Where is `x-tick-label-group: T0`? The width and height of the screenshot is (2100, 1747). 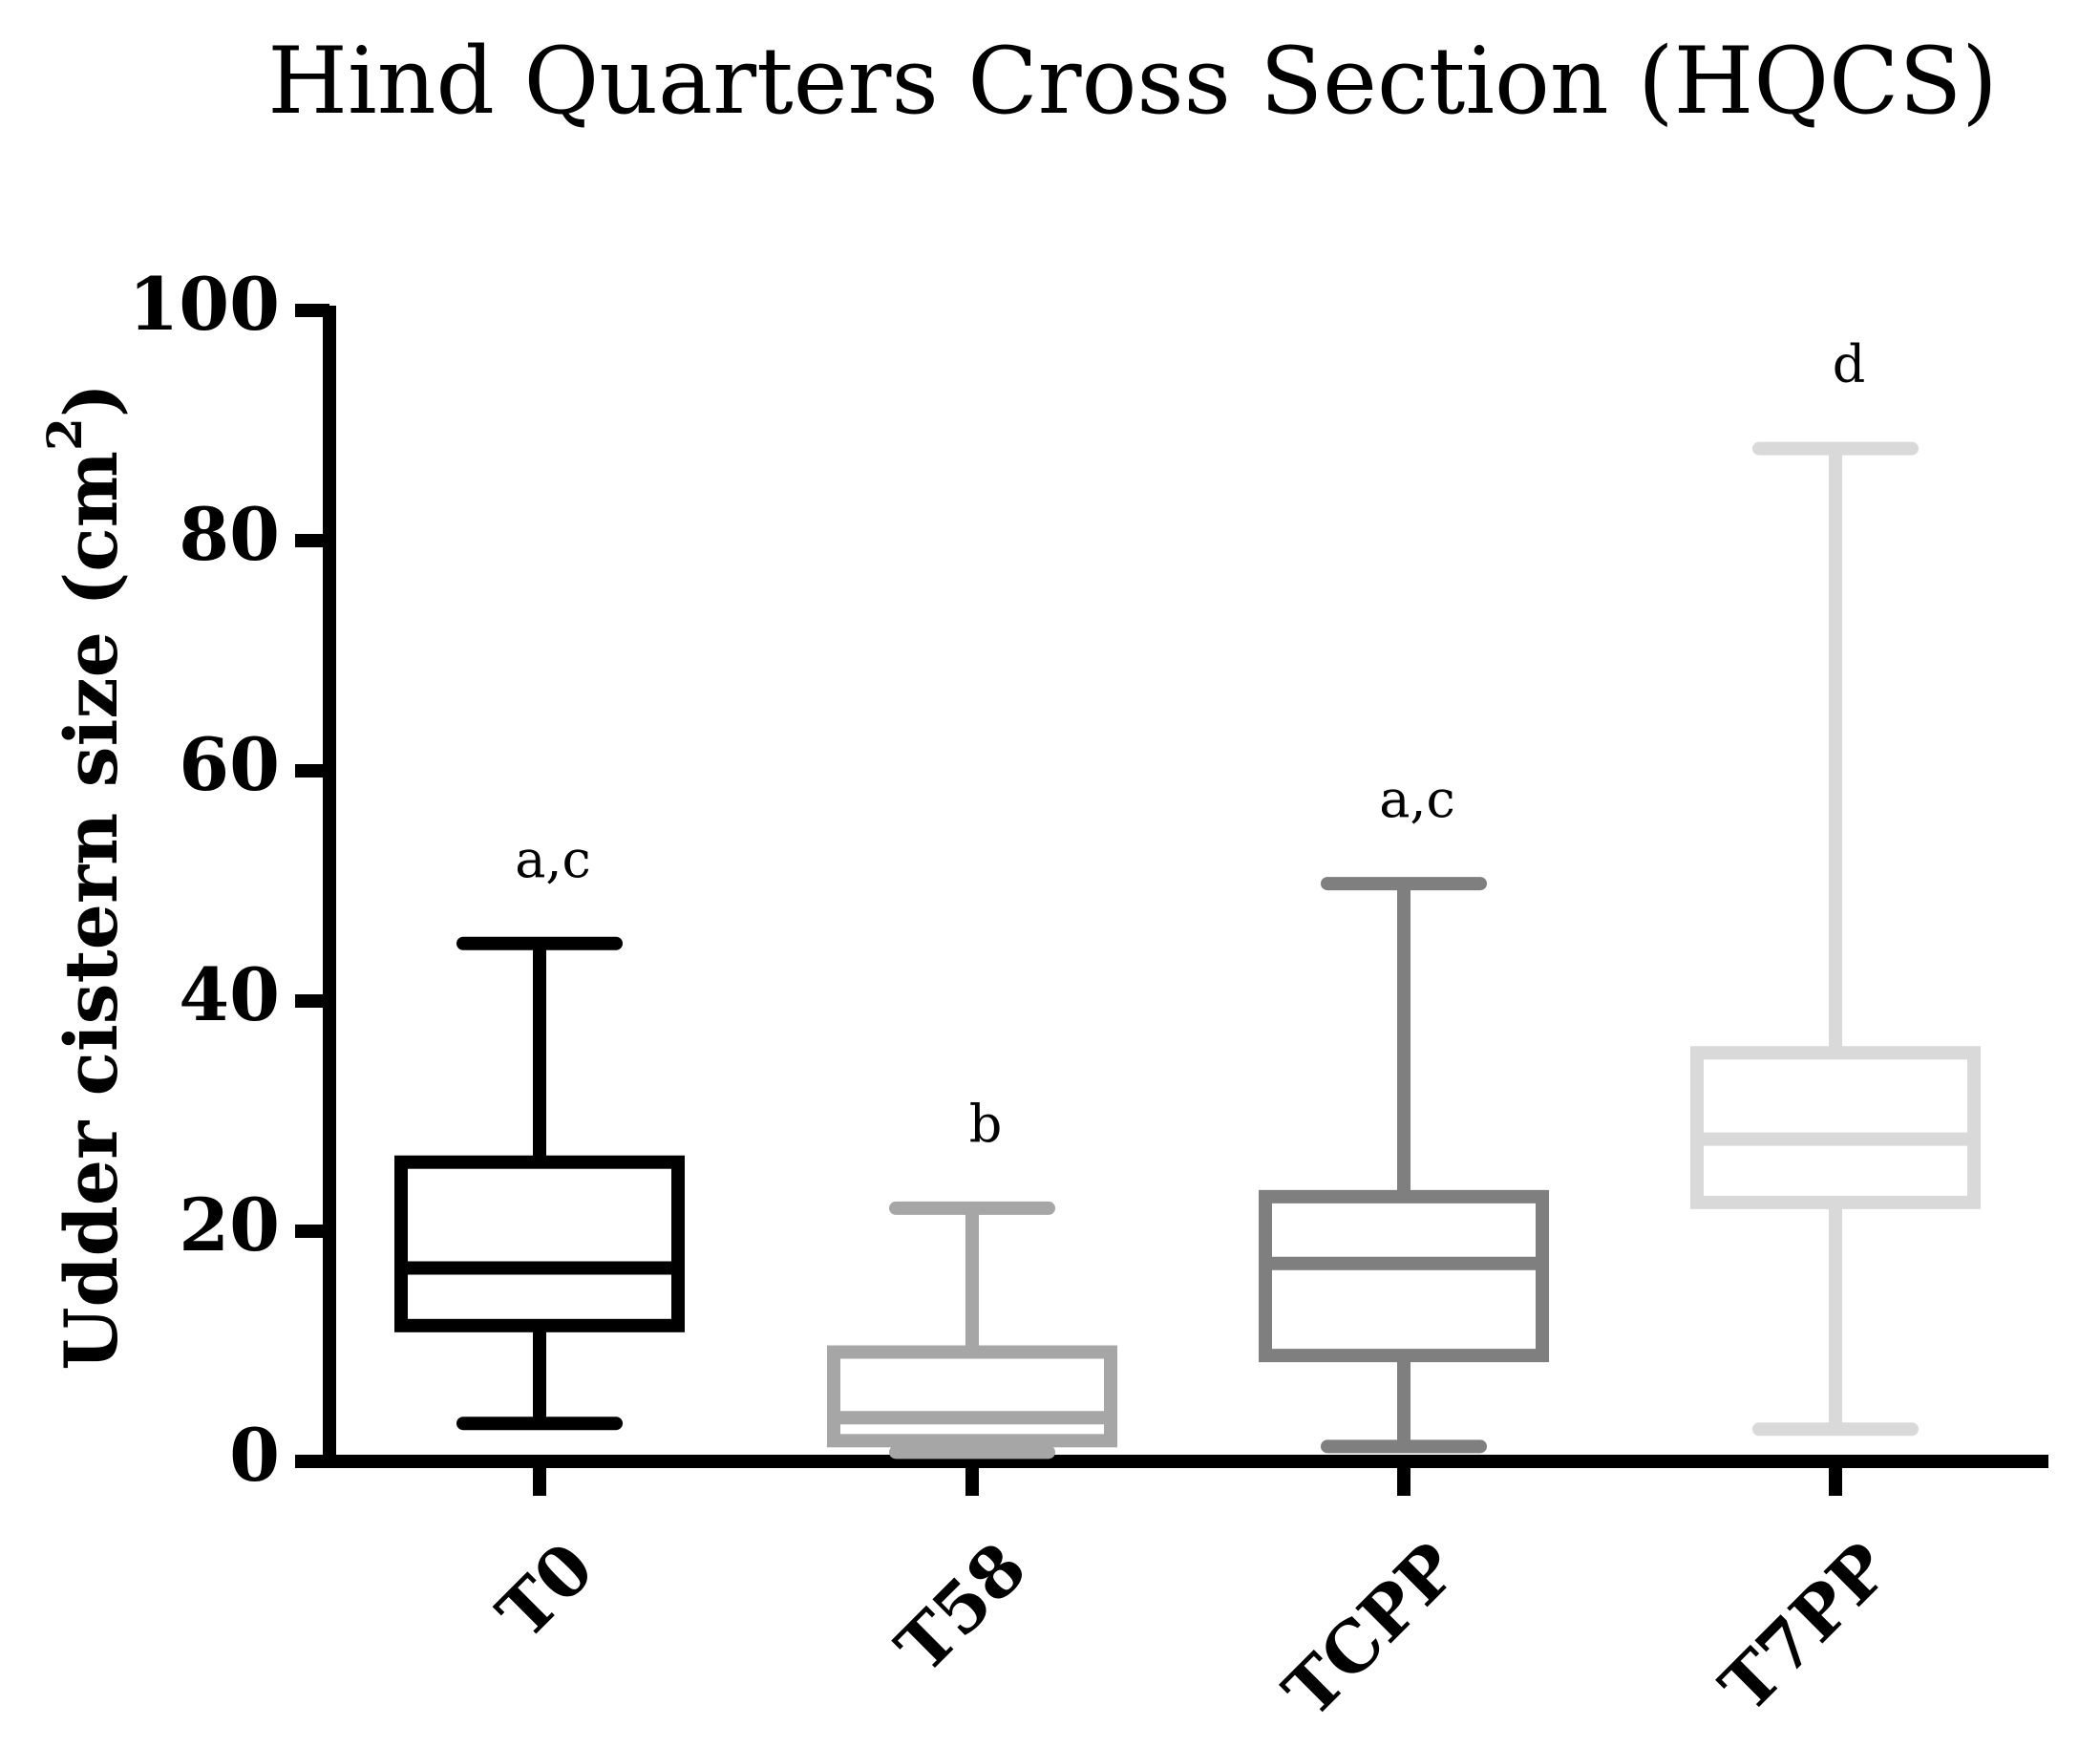 x-tick-label-group: T0 is located at coordinates (544, 1589).